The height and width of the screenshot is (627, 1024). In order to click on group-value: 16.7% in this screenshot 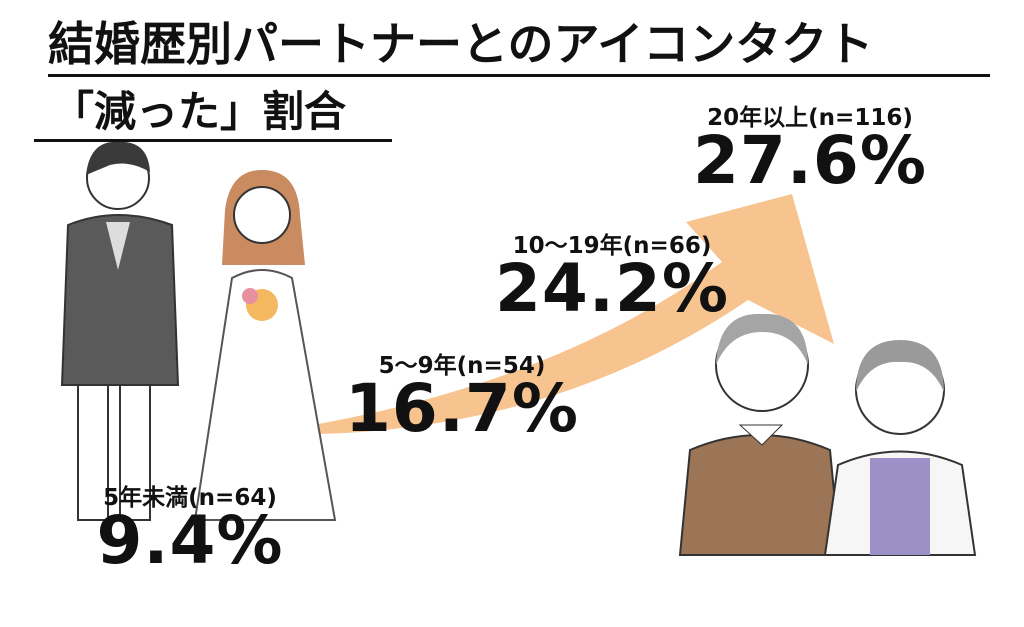, I will do `click(462, 408)`.